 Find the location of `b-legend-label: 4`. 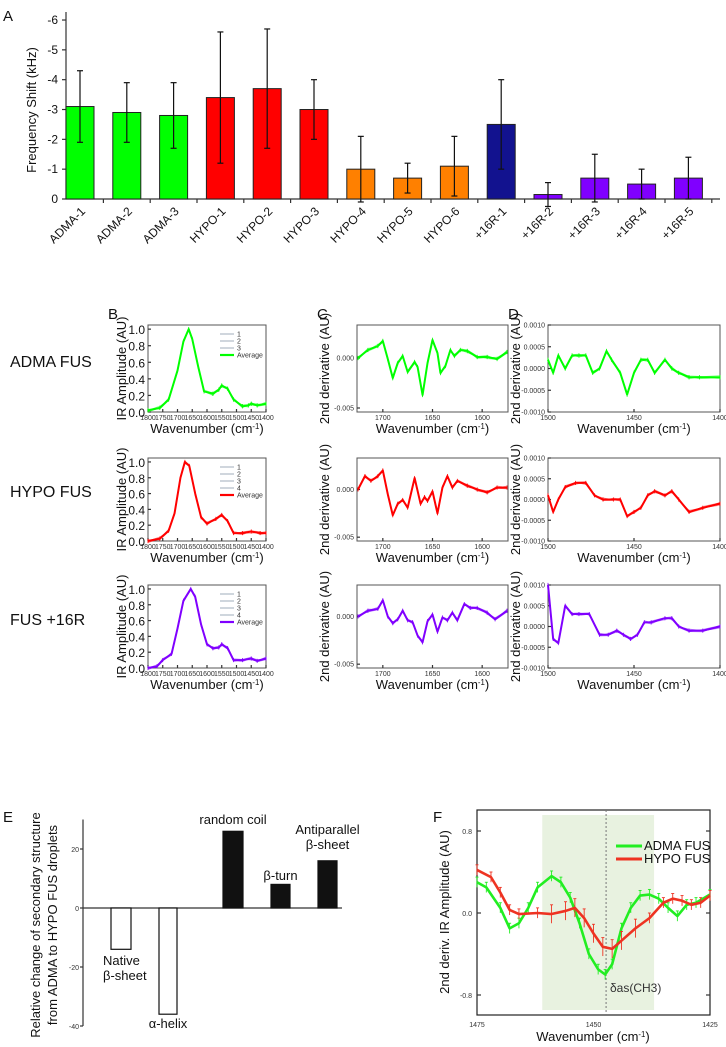

b-legend-label: 4 is located at coordinates (239, 489).